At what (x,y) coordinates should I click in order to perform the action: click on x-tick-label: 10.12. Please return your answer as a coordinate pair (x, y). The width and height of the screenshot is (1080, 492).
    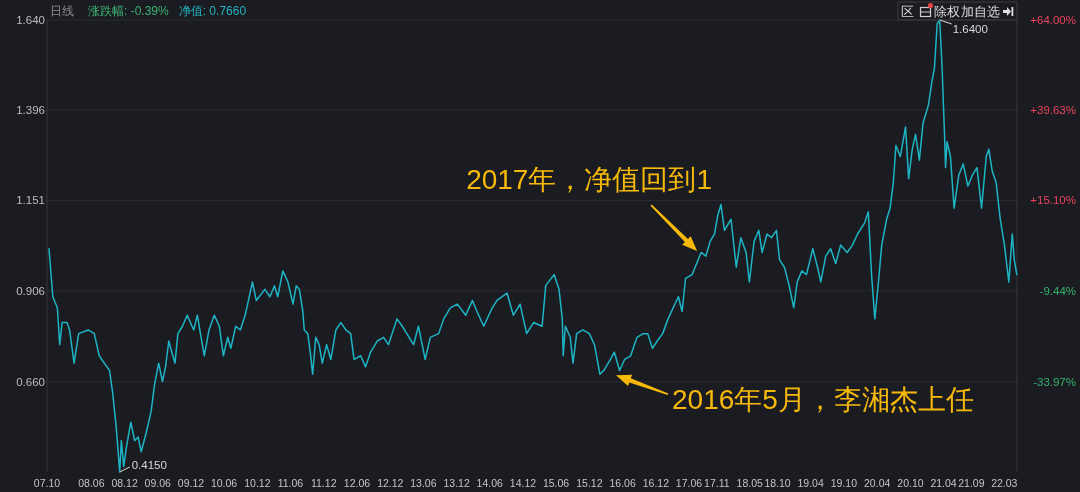
    Looking at the image, I should click on (257, 483).